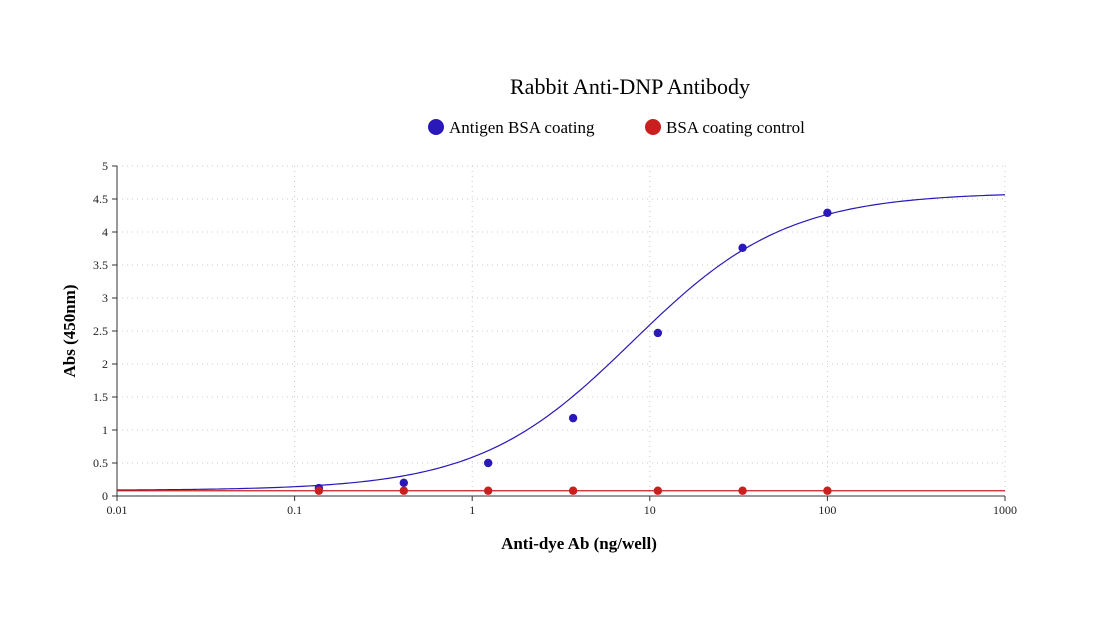 This screenshot has height=638, width=1096. What do you see at coordinates (100, 199) in the screenshot?
I see `y-tick-label: 4.5` at bounding box center [100, 199].